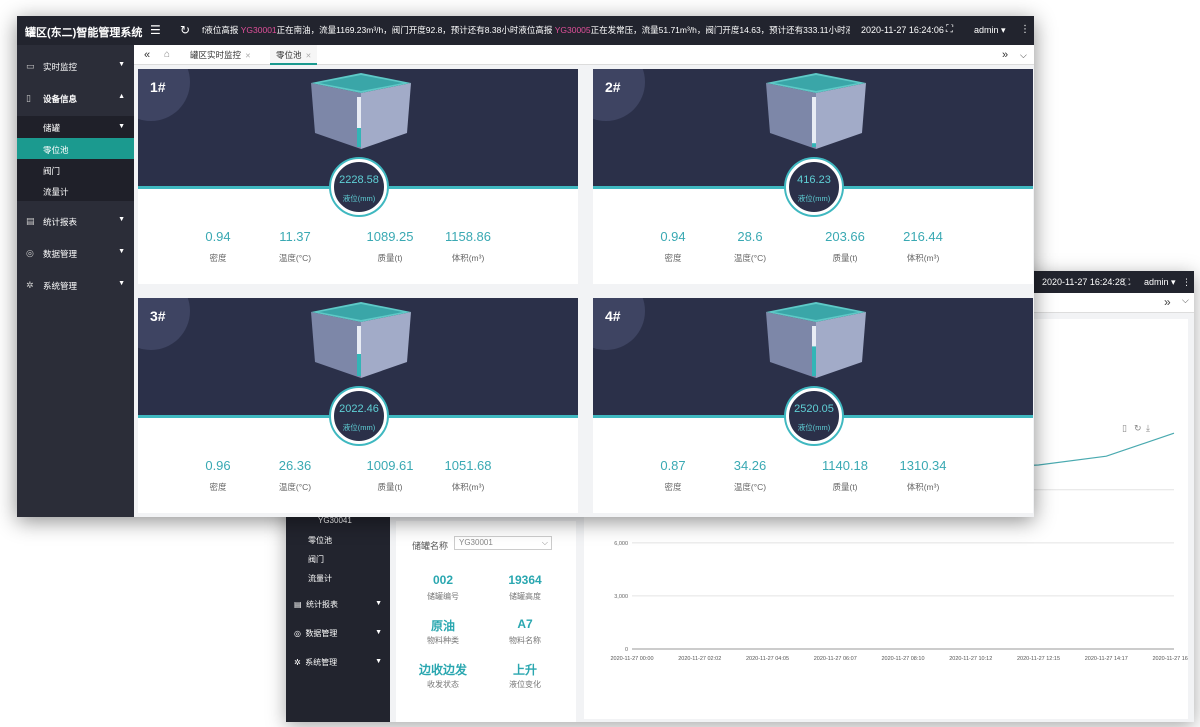 Image resolution: width=1200 pixels, height=727 pixels. What do you see at coordinates (248, 56) in the screenshot?
I see `close-icon: ✕` at bounding box center [248, 56].